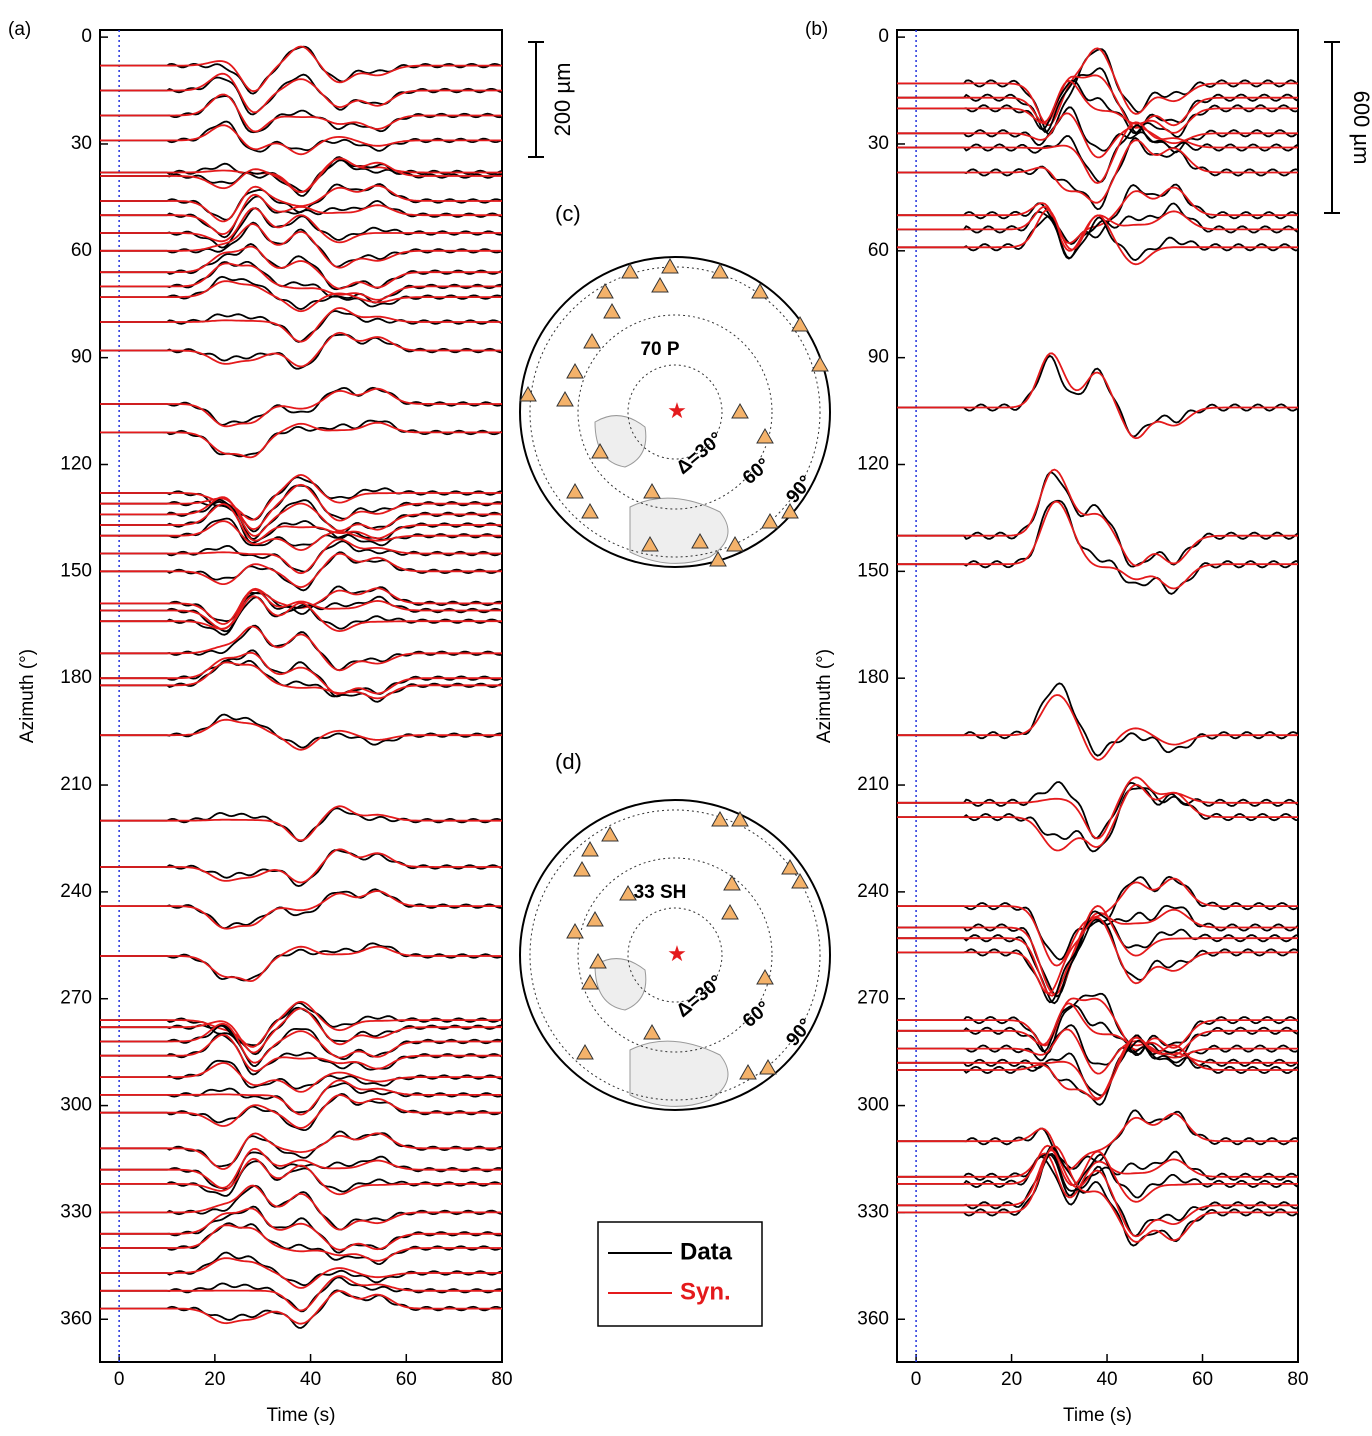  What do you see at coordinates (568, 213) in the screenshot?
I see `panel-label: (c)` at bounding box center [568, 213].